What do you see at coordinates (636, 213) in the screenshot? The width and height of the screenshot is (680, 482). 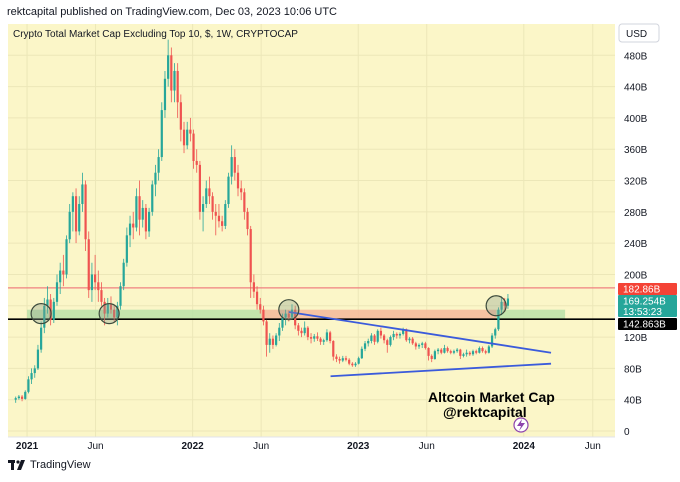 I see `y-tick-label: 280B` at bounding box center [636, 213].